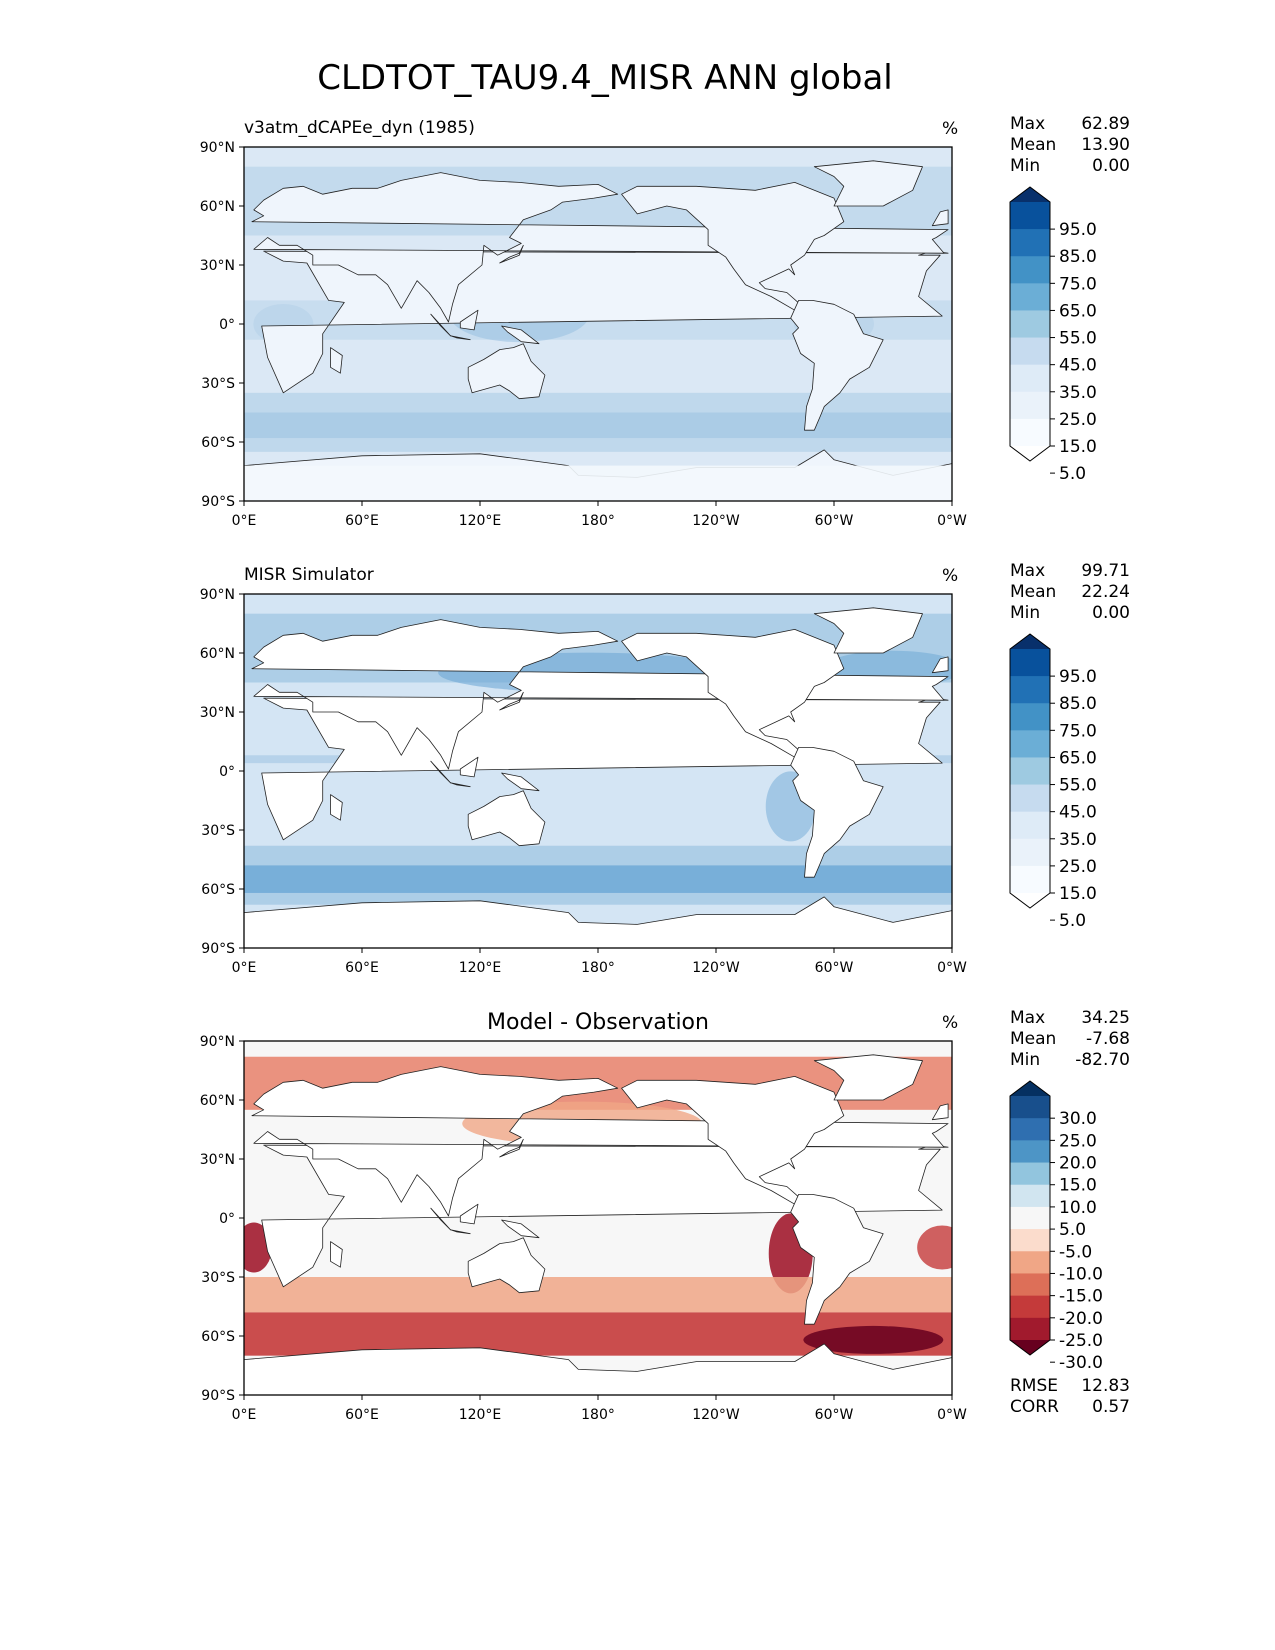 This screenshot has height=1650, width=1275. Describe the element at coordinates (605, 78) in the screenshot. I see `figure-title: CLDTOT_TAU9.4_MISR ANN global` at that location.